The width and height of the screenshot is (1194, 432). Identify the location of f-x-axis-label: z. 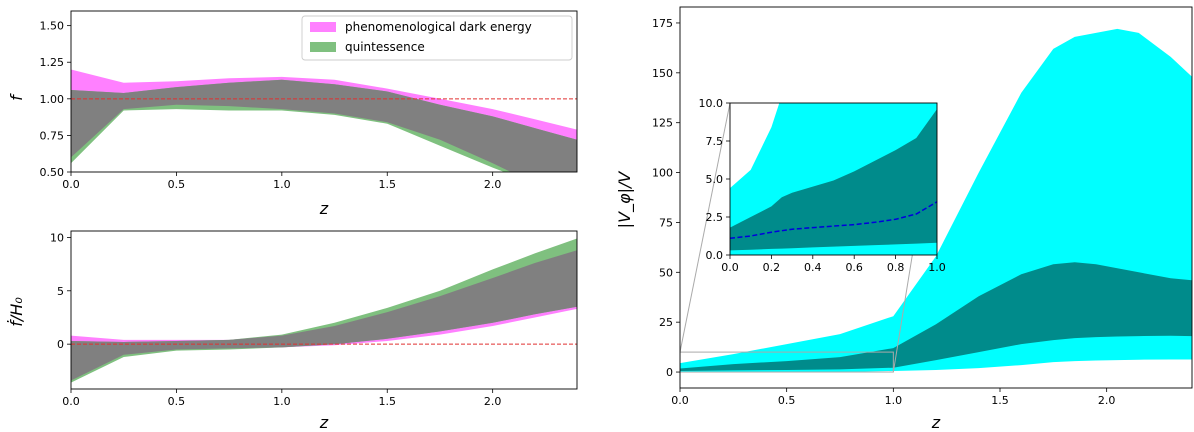
(324, 208).